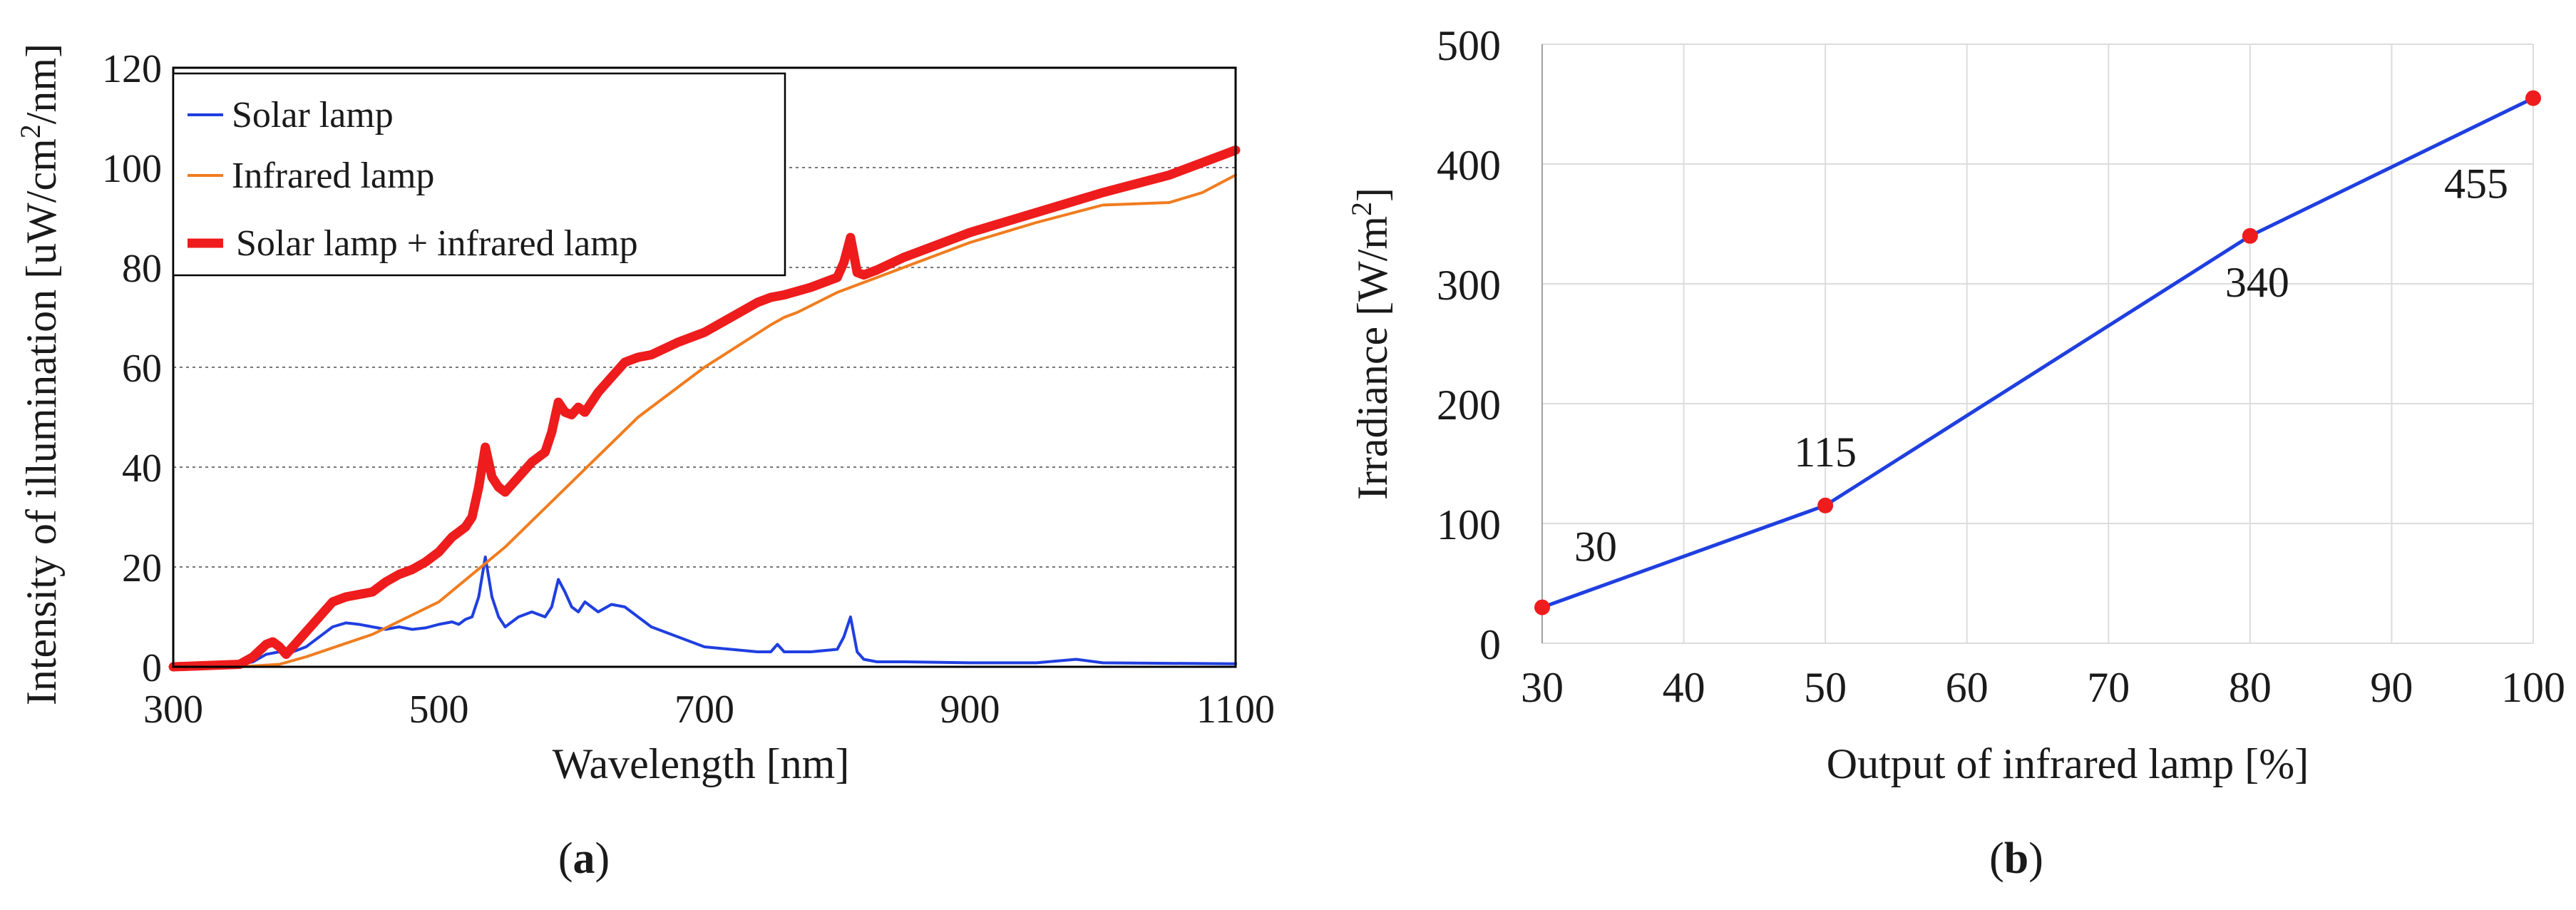 The height and width of the screenshot is (910, 2576). Describe the element at coordinates (2257, 282) in the screenshot. I see `data-label-340: 340` at that location.